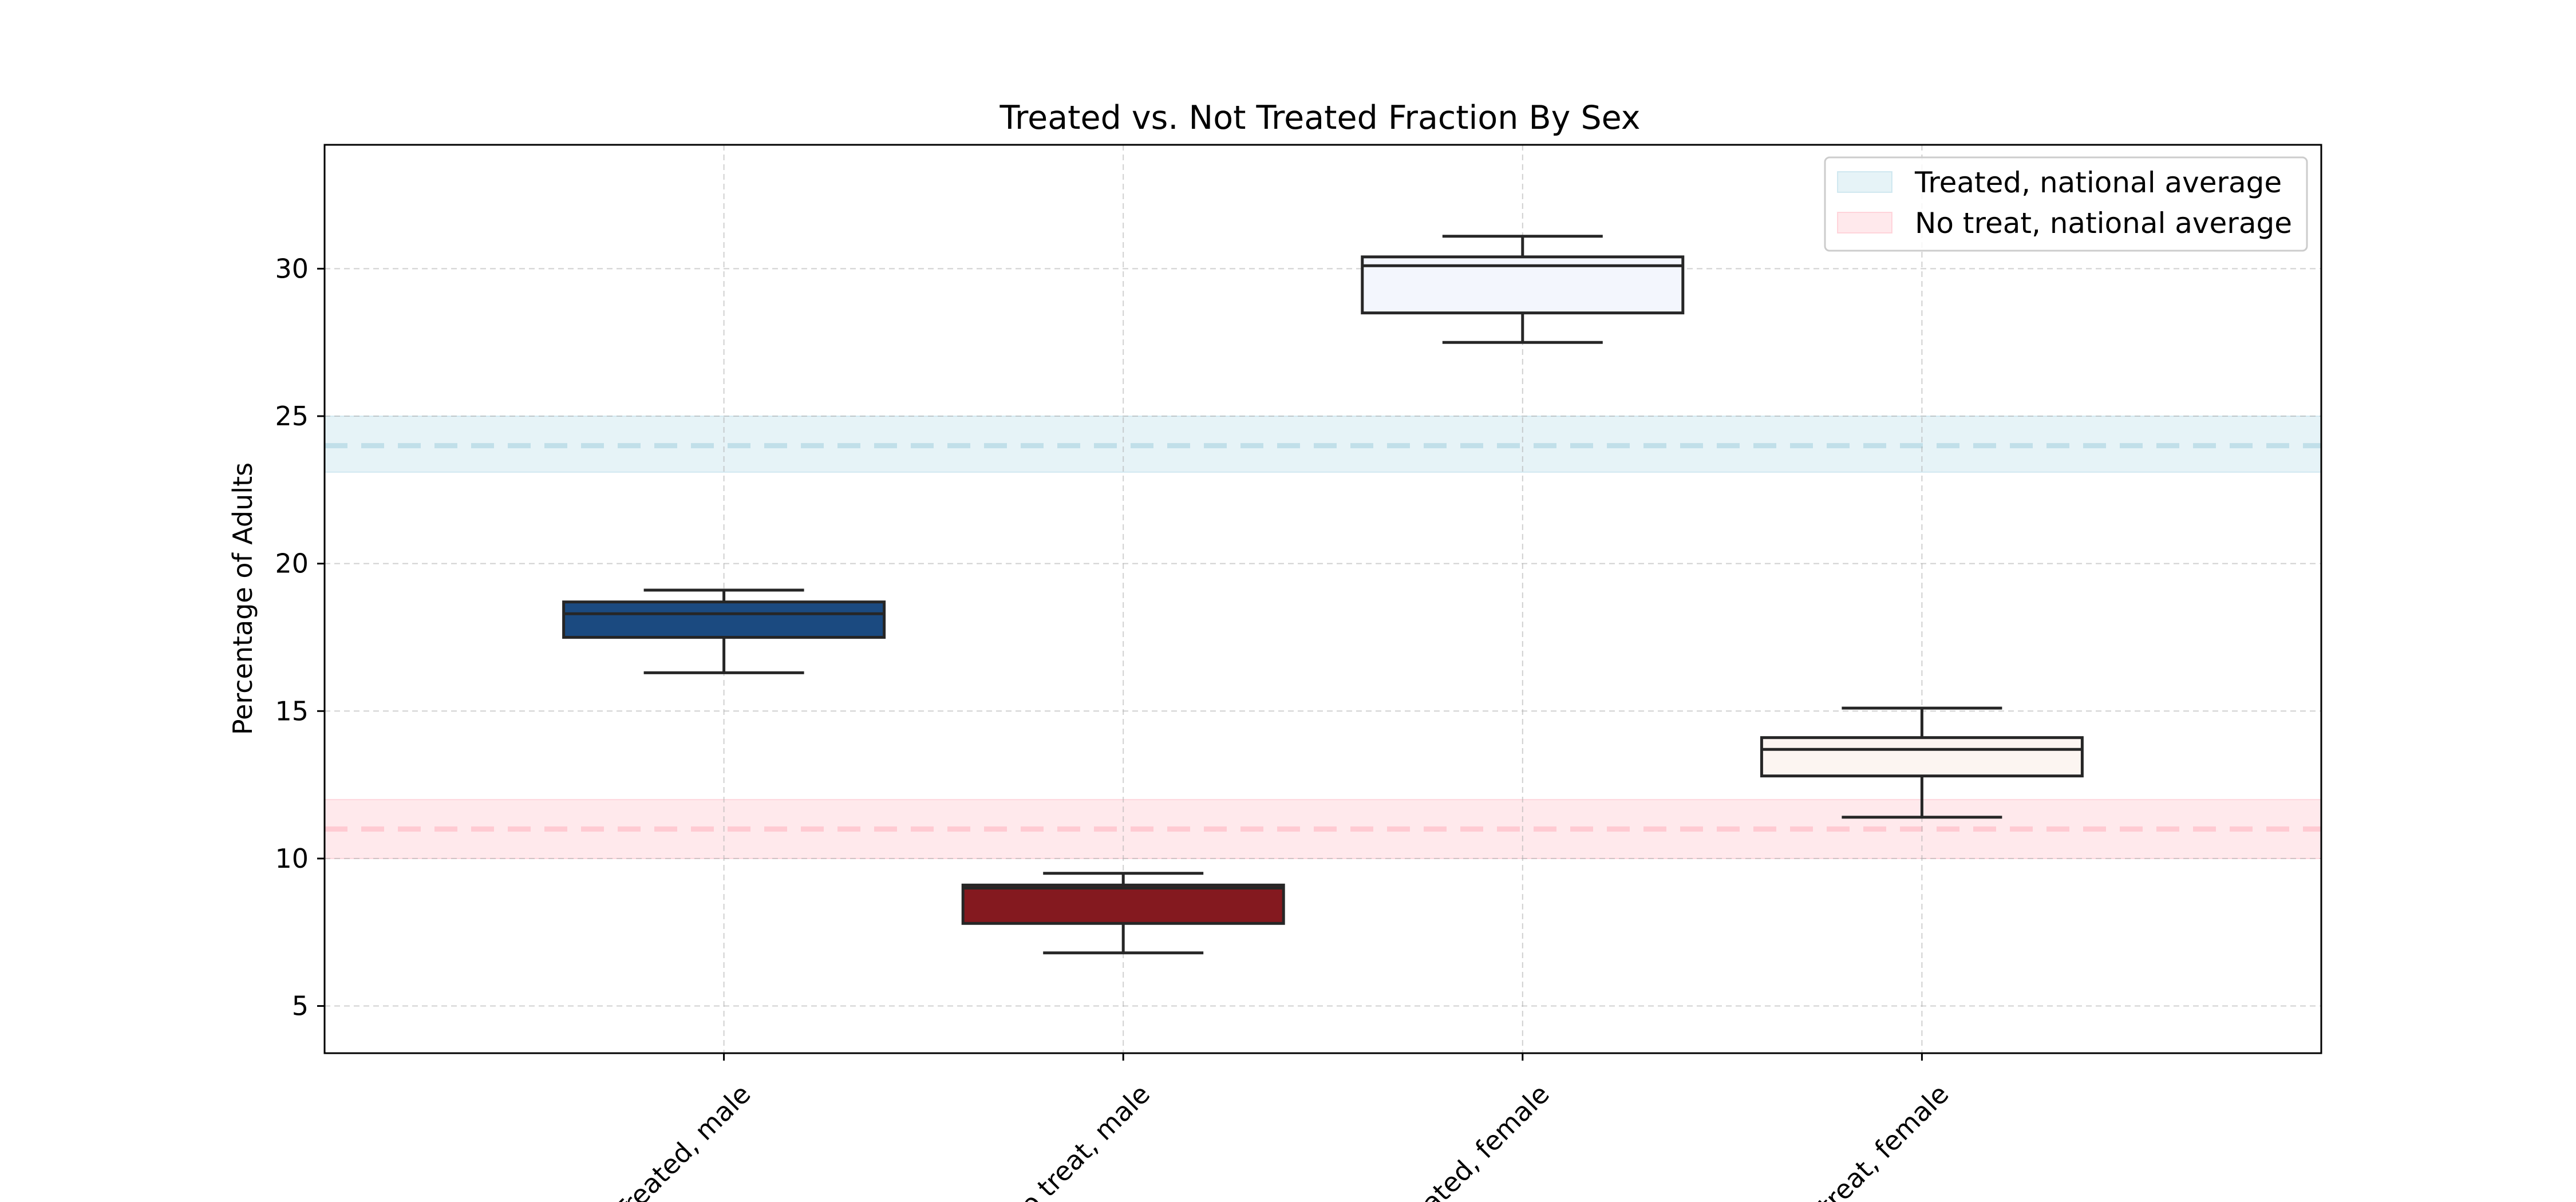 The image size is (2576, 1202). I want to click on legend-label-treated: Treated, national average, so click(2098, 182).